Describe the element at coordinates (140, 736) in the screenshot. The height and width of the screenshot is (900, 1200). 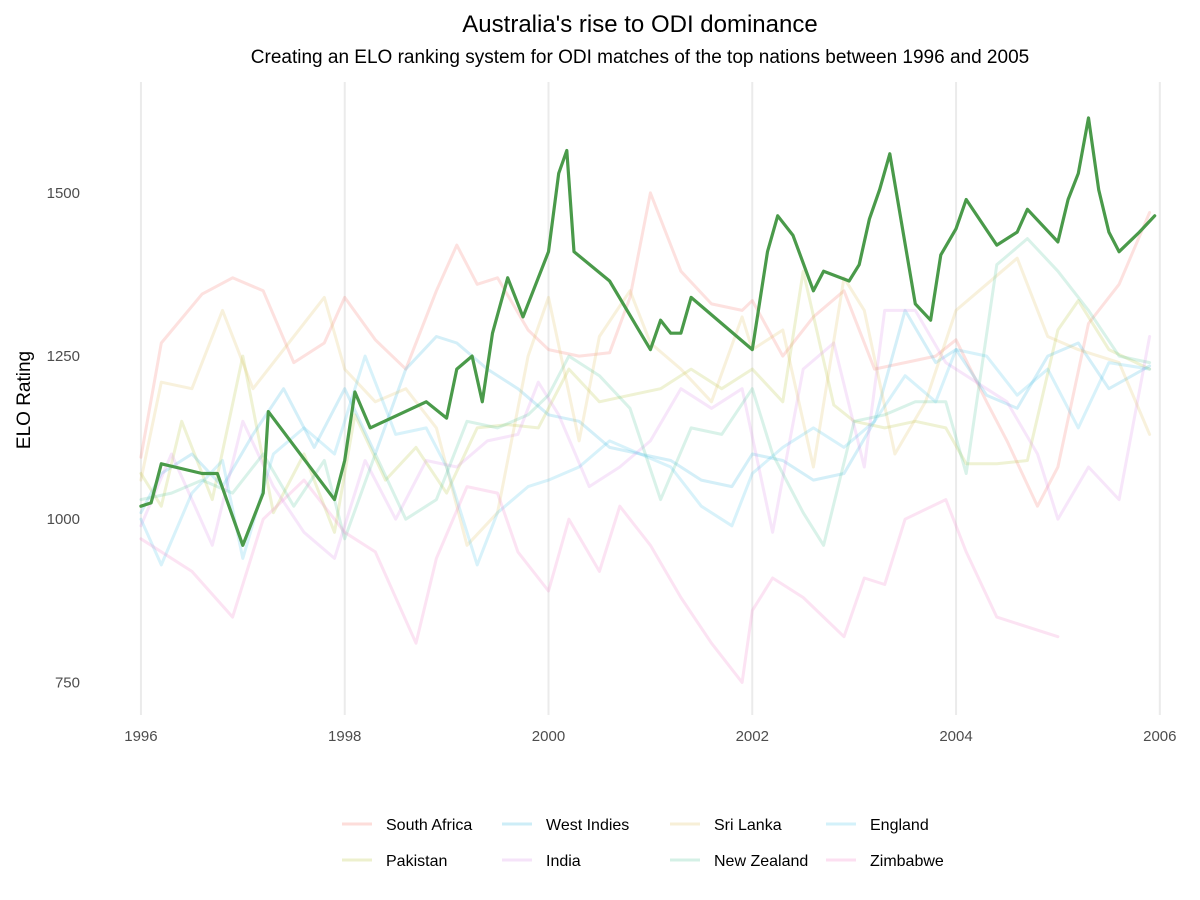
I see `x-tick-label: 1996` at that location.